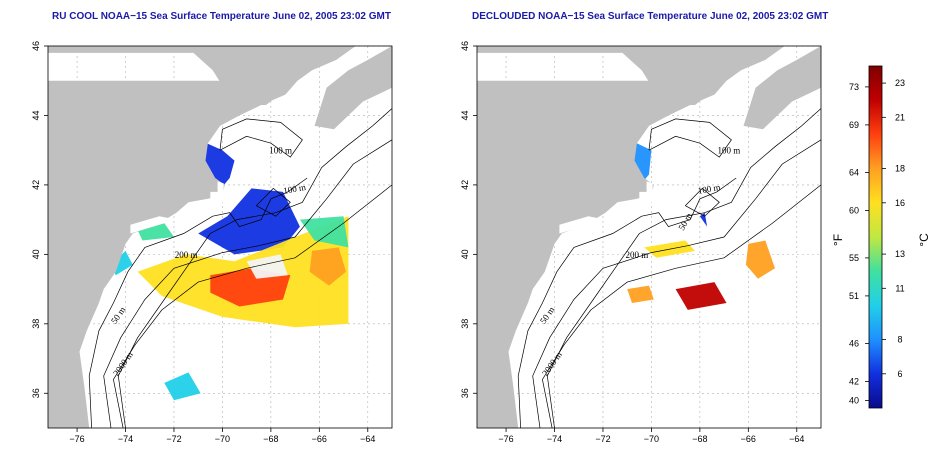 The width and height of the screenshot is (950, 475). I want to click on celsius-tick-label: 18, so click(900, 169).